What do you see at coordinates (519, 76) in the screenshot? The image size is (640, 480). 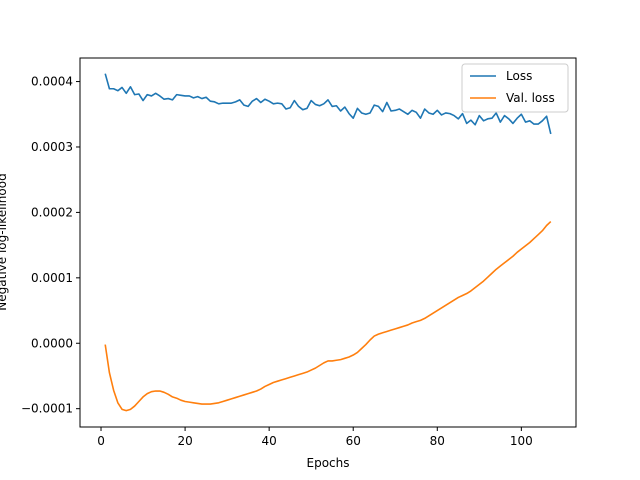 I see `legend-label-loss: Loss` at bounding box center [519, 76].